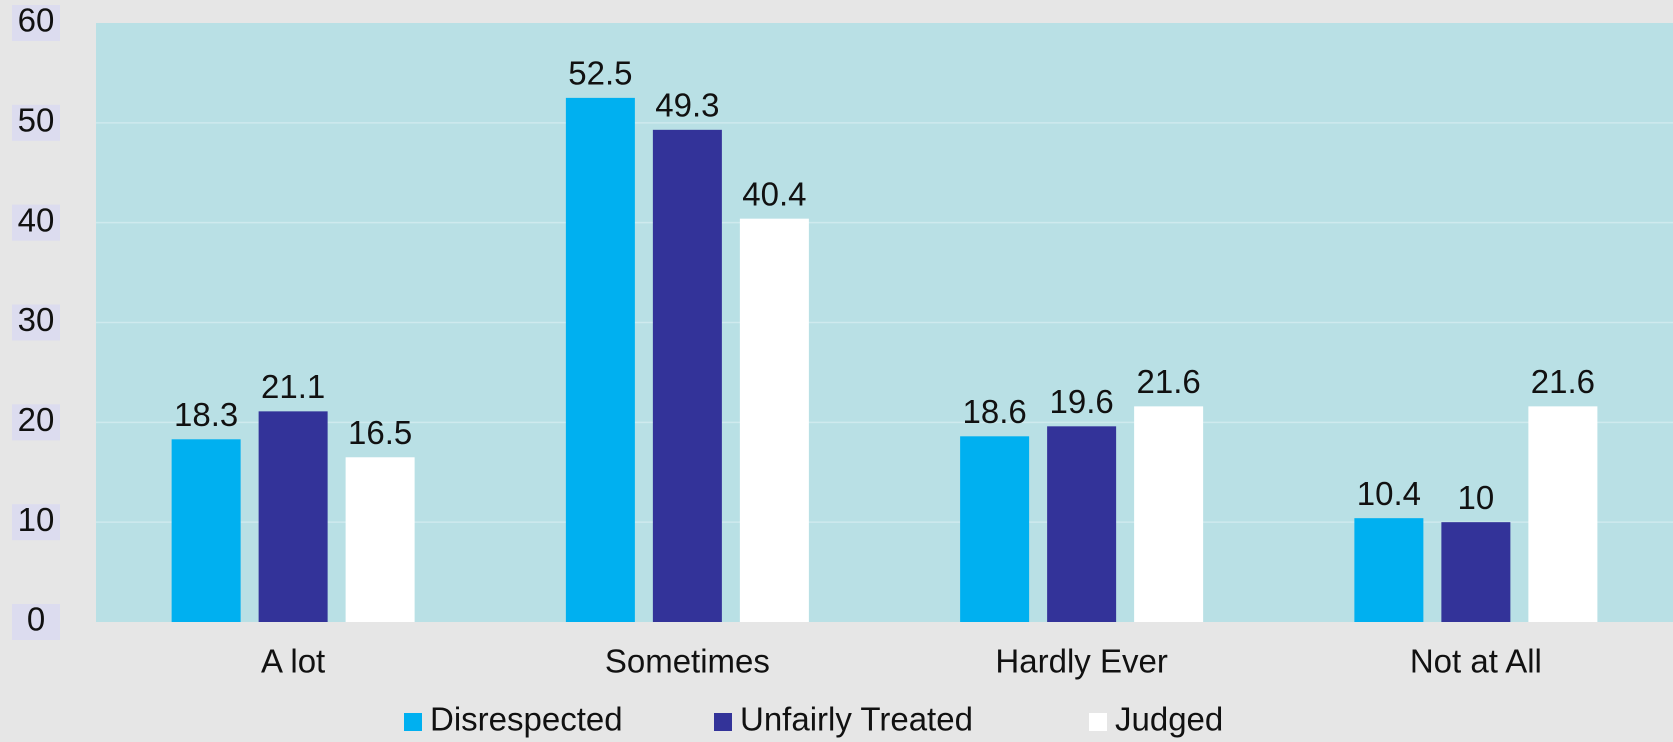 The width and height of the screenshot is (1673, 742). I want to click on data-label: 10.4, so click(1389, 493).